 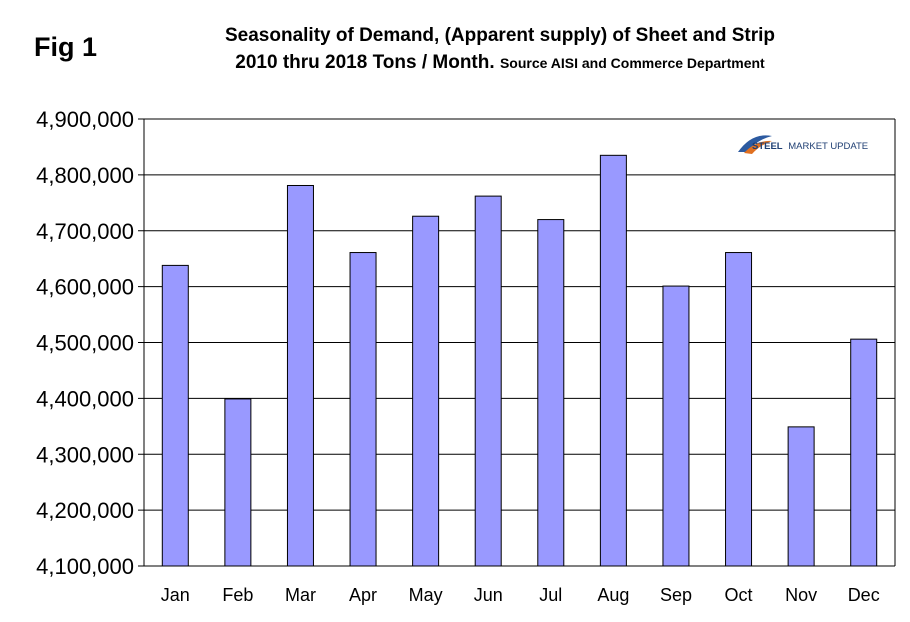 What do you see at coordinates (66, 47) in the screenshot?
I see `figure-label: Fig 1` at bounding box center [66, 47].